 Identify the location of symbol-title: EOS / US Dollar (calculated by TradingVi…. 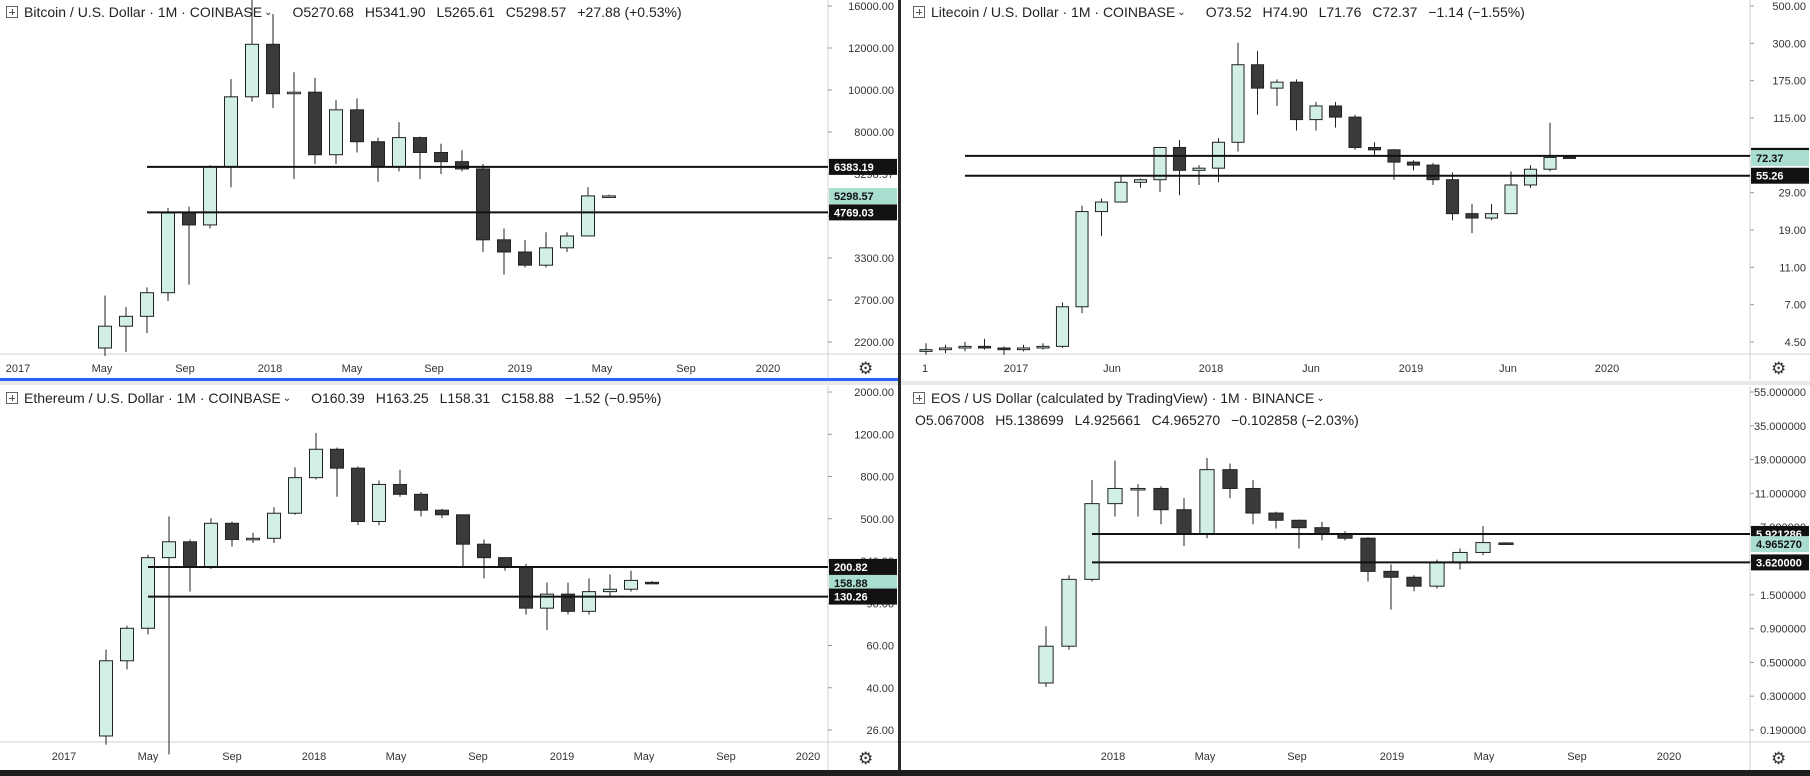
(1123, 398).